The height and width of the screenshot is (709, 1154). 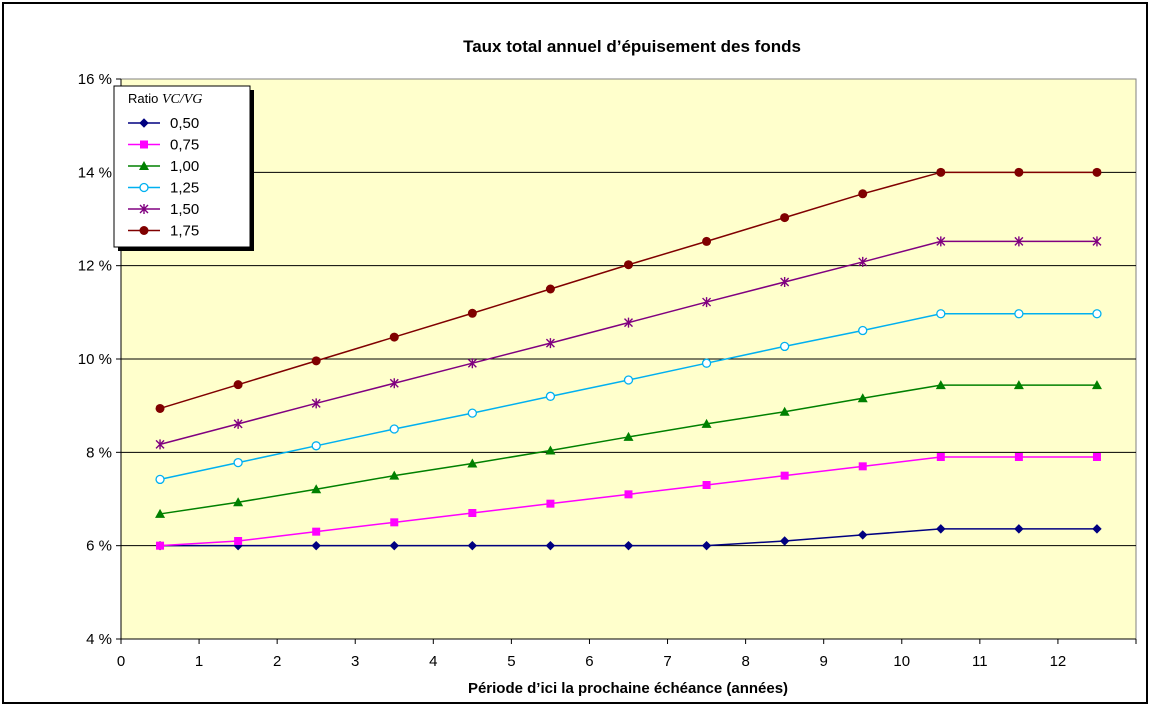 What do you see at coordinates (667, 661) in the screenshot?
I see `x-tick-label: 7` at bounding box center [667, 661].